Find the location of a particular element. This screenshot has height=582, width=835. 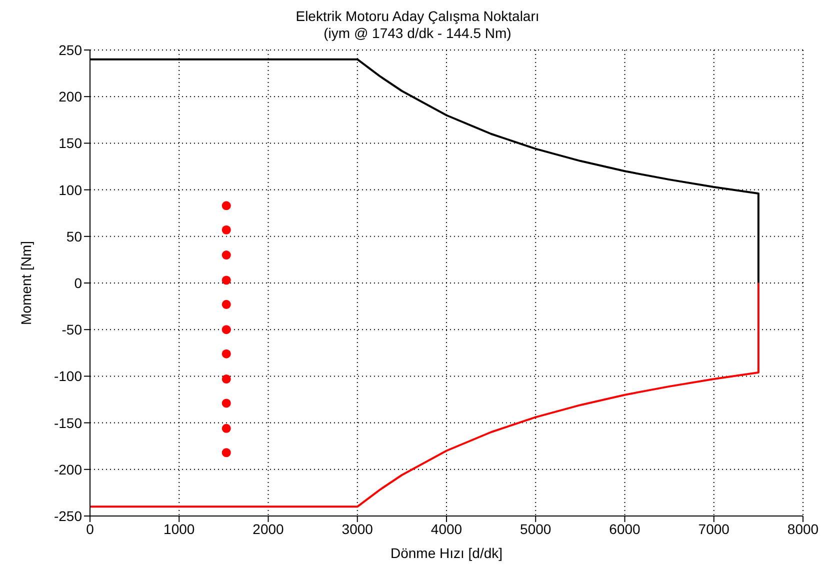

y-tick-label: -200 is located at coordinates (68, 469).